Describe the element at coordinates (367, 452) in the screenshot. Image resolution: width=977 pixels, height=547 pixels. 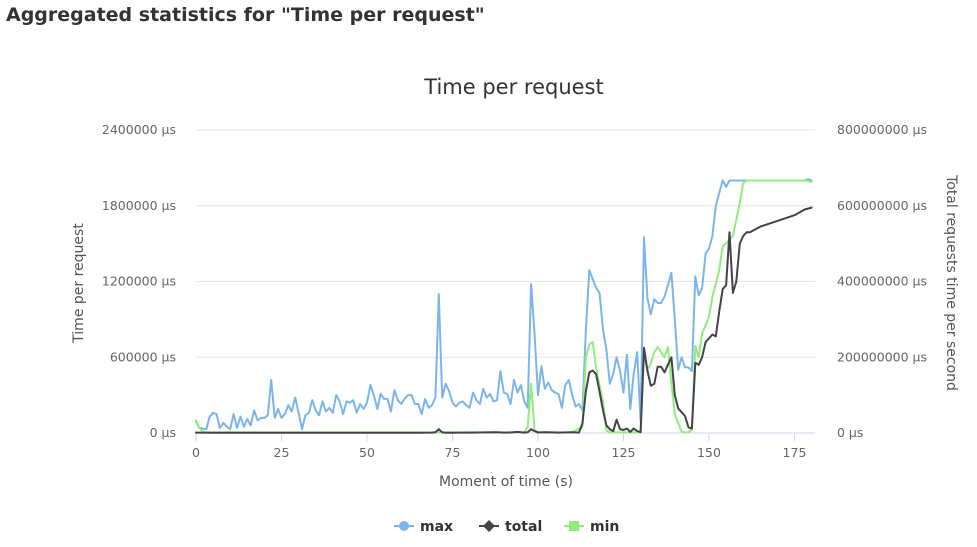
I see `x-tick-label: 50` at that location.